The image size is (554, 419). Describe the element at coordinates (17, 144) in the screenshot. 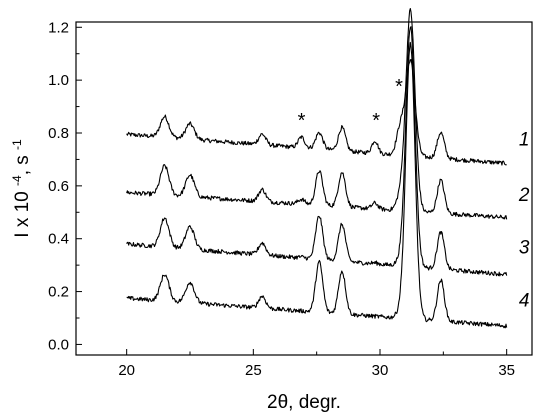

I see `y-axis-title-exp2: -1` at that location.